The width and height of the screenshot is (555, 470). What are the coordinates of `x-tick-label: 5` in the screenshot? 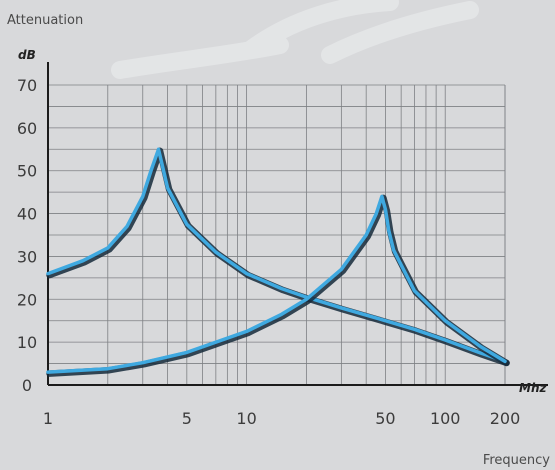 It's located at (187, 418).